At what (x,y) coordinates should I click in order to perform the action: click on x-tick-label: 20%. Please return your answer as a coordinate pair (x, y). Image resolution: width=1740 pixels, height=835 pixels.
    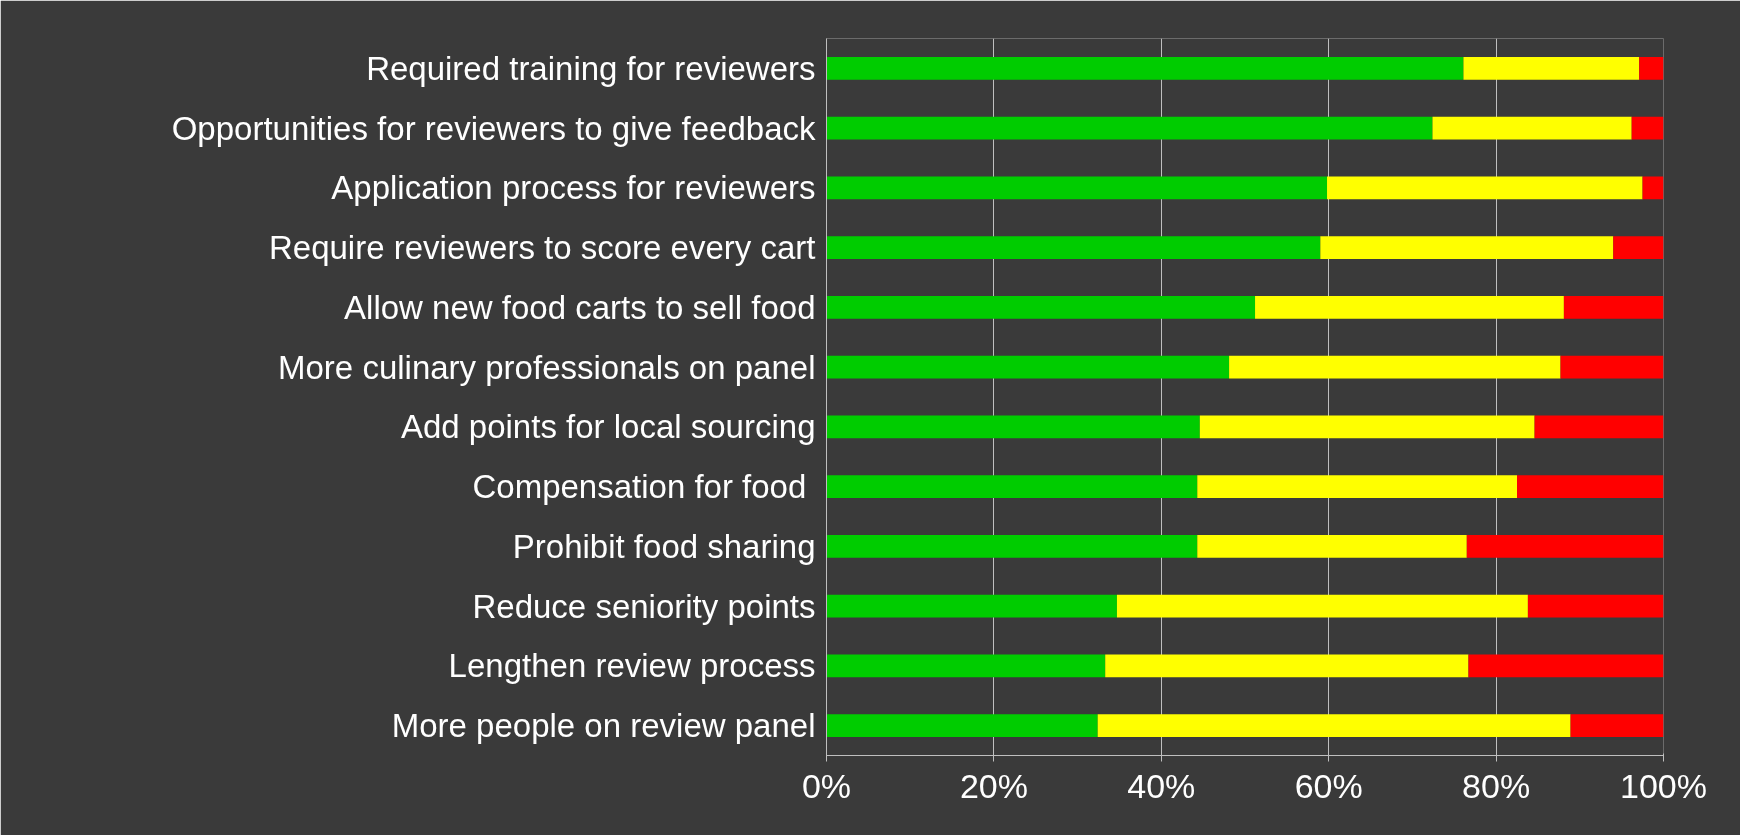
    Looking at the image, I should click on (993, 785).